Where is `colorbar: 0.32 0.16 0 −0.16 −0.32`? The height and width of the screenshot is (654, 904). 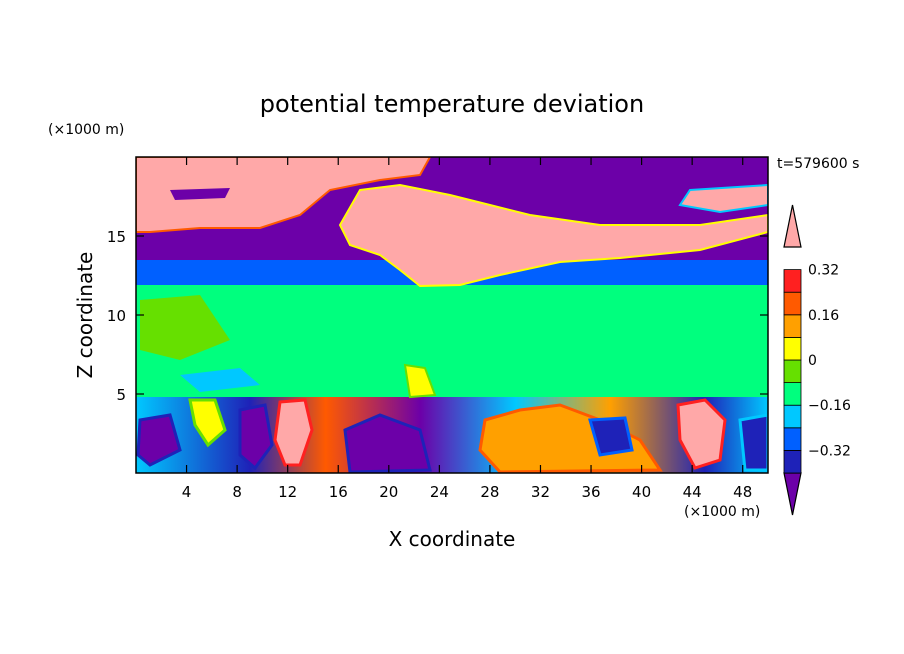
colorbar: 0.32 0.16 0 −0.16 −0.32 is located at coordinates (817, 360).